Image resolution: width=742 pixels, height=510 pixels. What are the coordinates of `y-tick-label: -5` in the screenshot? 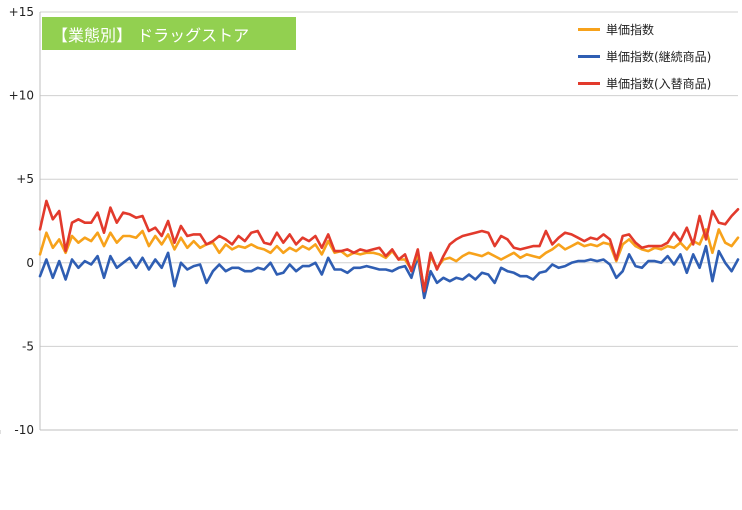 It's located at (28, 346).